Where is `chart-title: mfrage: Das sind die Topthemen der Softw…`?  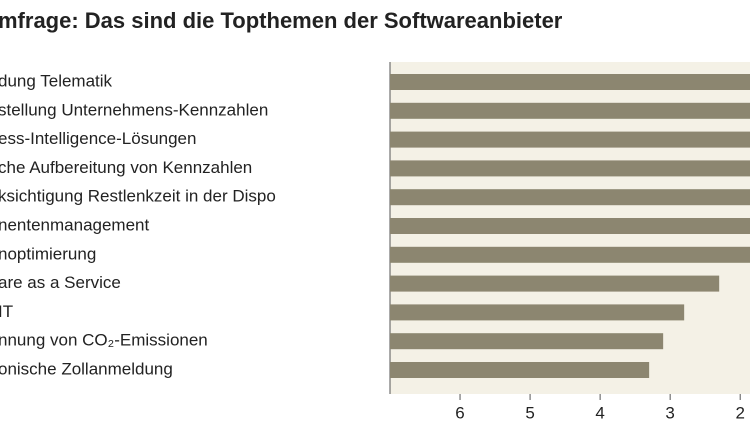
chart-title: mfrage: Das sind die Topthemen der Softw… is located at coordinates (281, 20).